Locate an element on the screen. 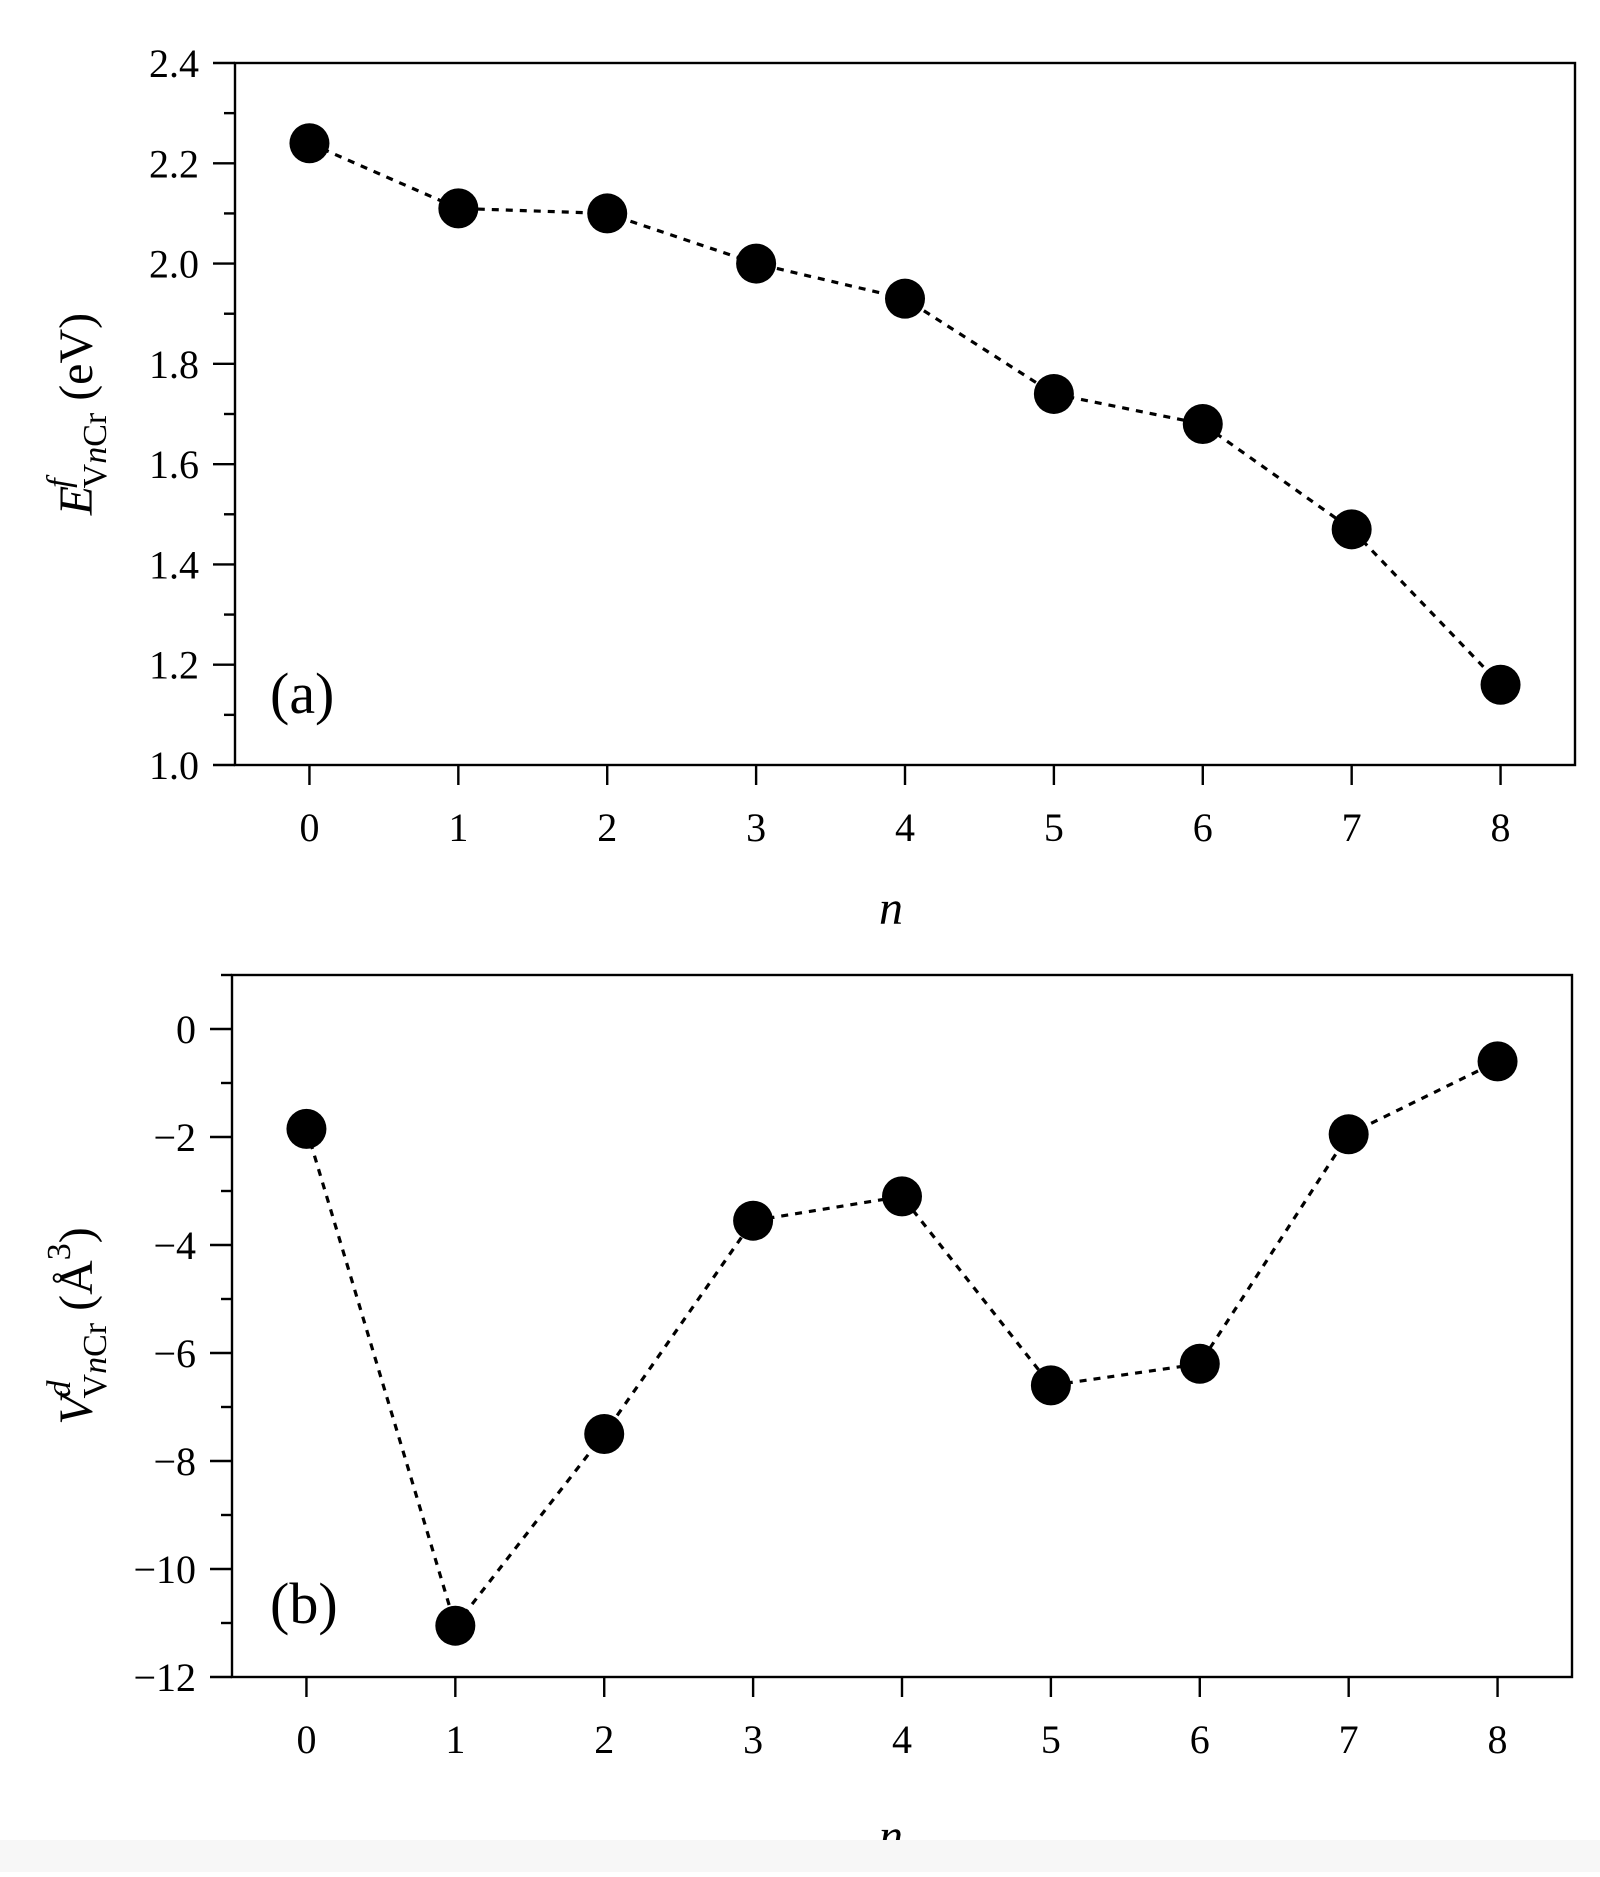 Image resolution: width=1600 pixels, height=1877 pixels. panel-a-y-tick-label: 1.6 is located at coordinates (174, 464).